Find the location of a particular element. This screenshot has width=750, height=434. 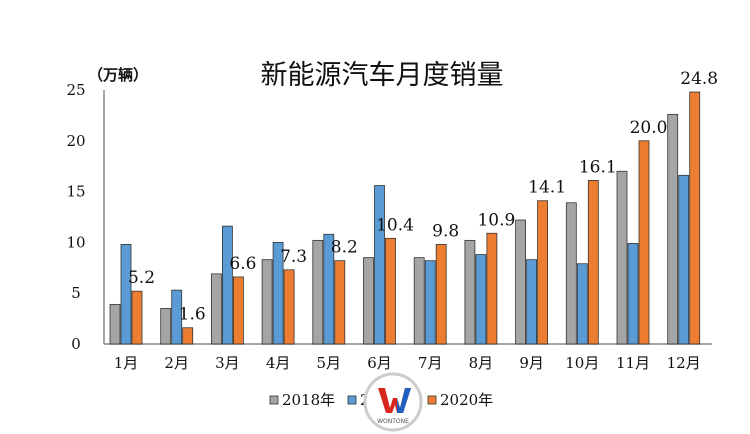

x-tick-label: 12月 is located at coordinates (684, 363).